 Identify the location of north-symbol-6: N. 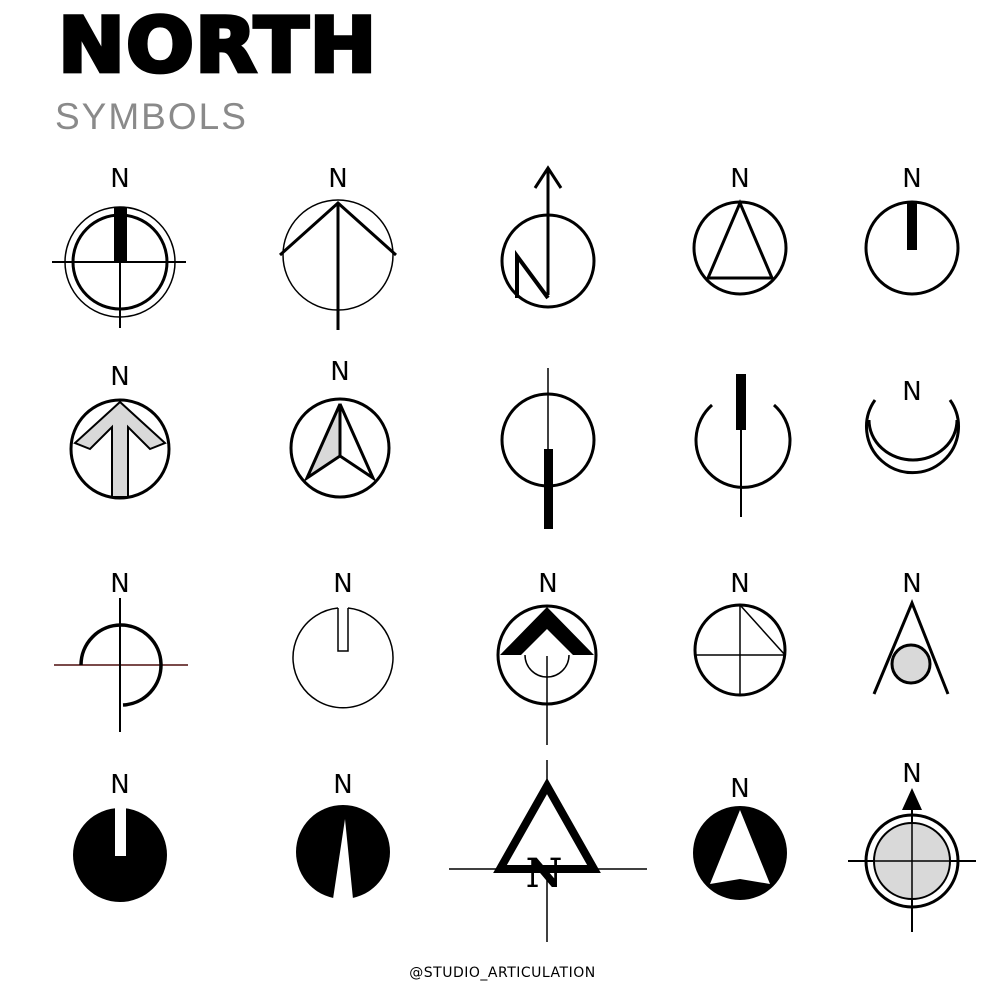
(120, 431).